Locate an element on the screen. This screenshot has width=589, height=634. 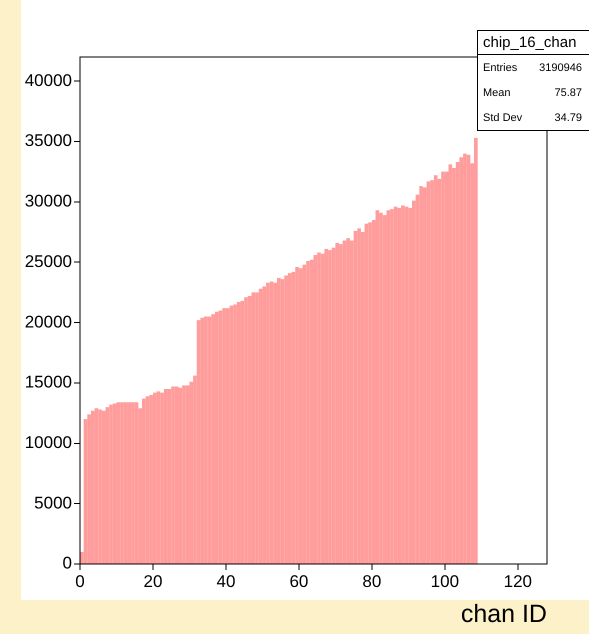
x-tick-label: 20 is located at coordinates (153, 581).